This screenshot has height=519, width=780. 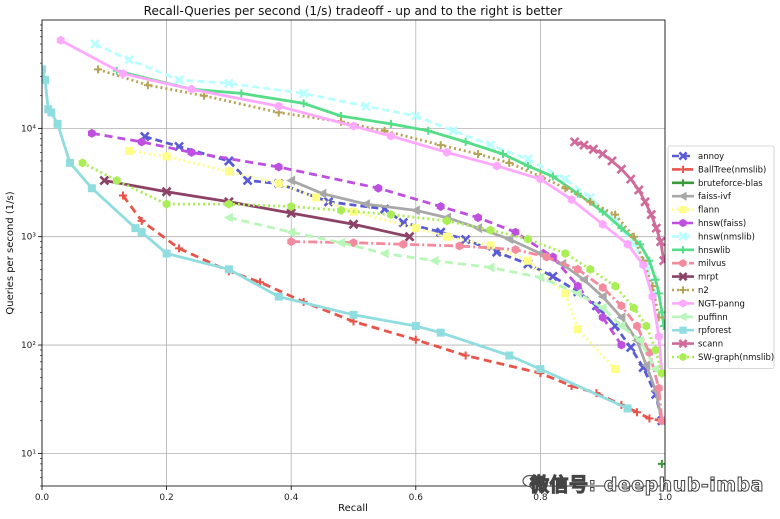 I want to click on legend-entry: BallTree(nmslib), so click(x=719, y=170).